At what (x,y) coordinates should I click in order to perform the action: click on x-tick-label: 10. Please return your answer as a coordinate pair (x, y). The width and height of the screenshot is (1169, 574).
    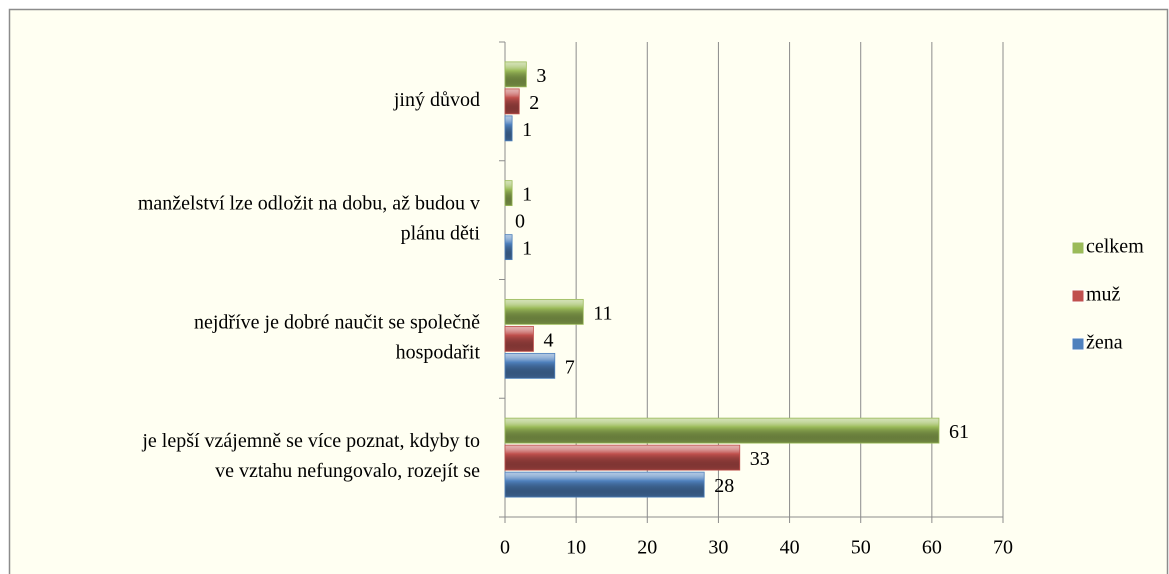
    Looking at the image, I should click on (576, 548).